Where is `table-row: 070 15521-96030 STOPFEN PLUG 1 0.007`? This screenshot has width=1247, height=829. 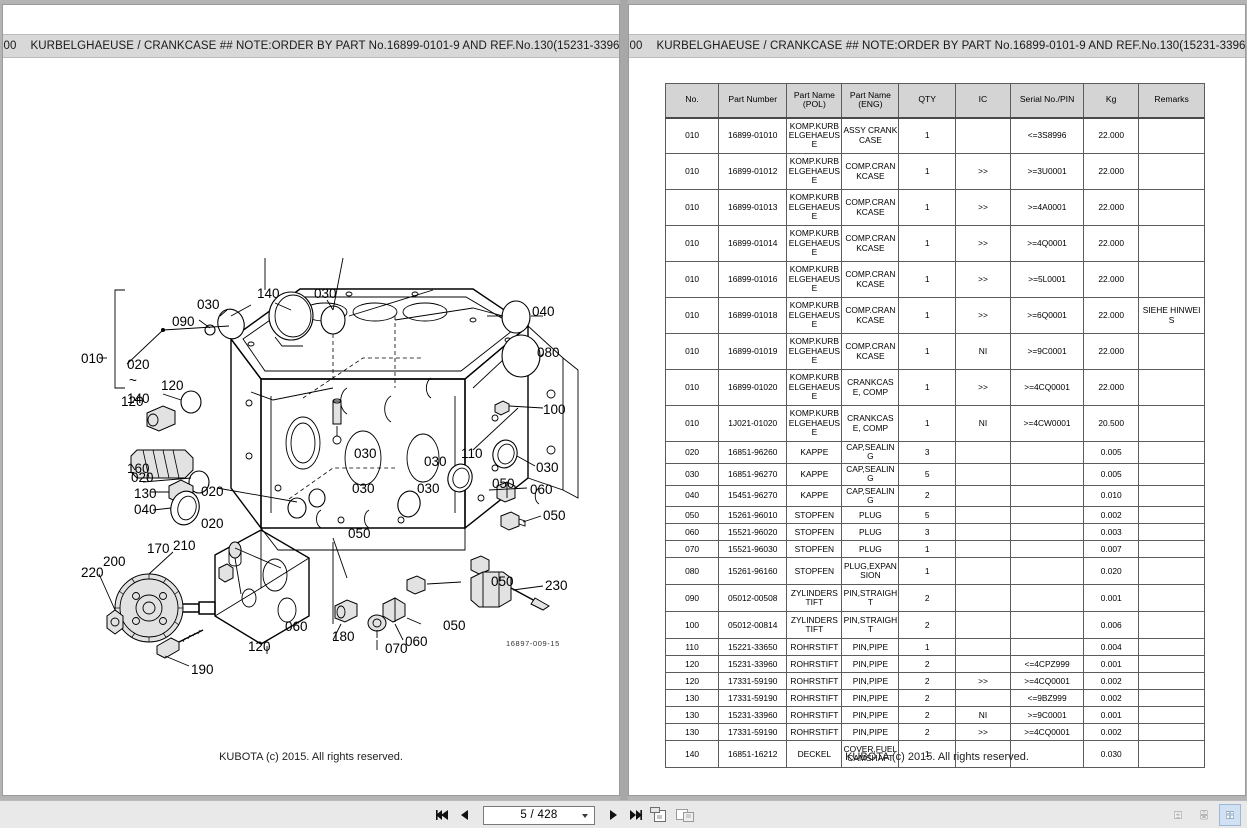 table-row: 070 15521-96030 STOPFEN PLUG 1 0.007 is located at coordinates (934, 549).